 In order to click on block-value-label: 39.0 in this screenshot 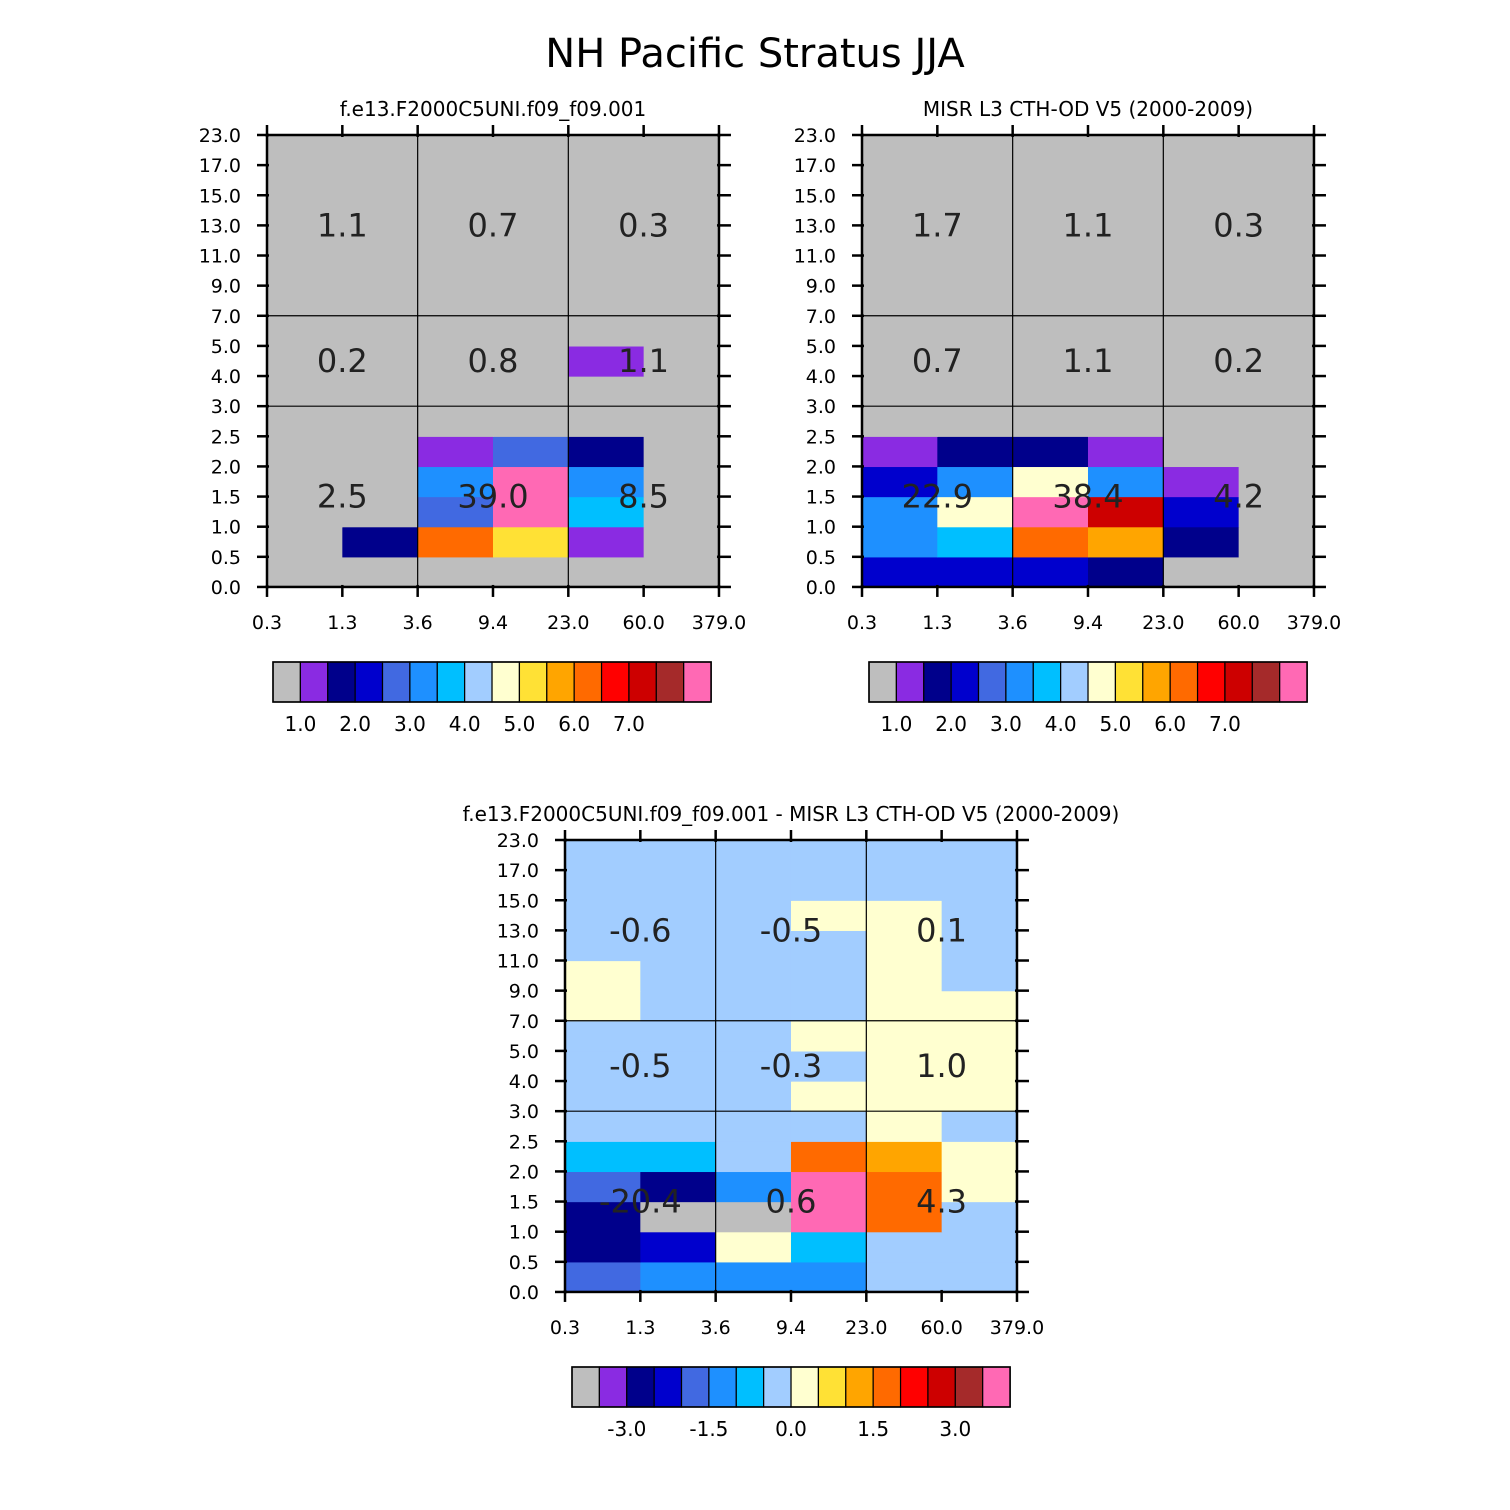, I will do `click(492, 497)`.